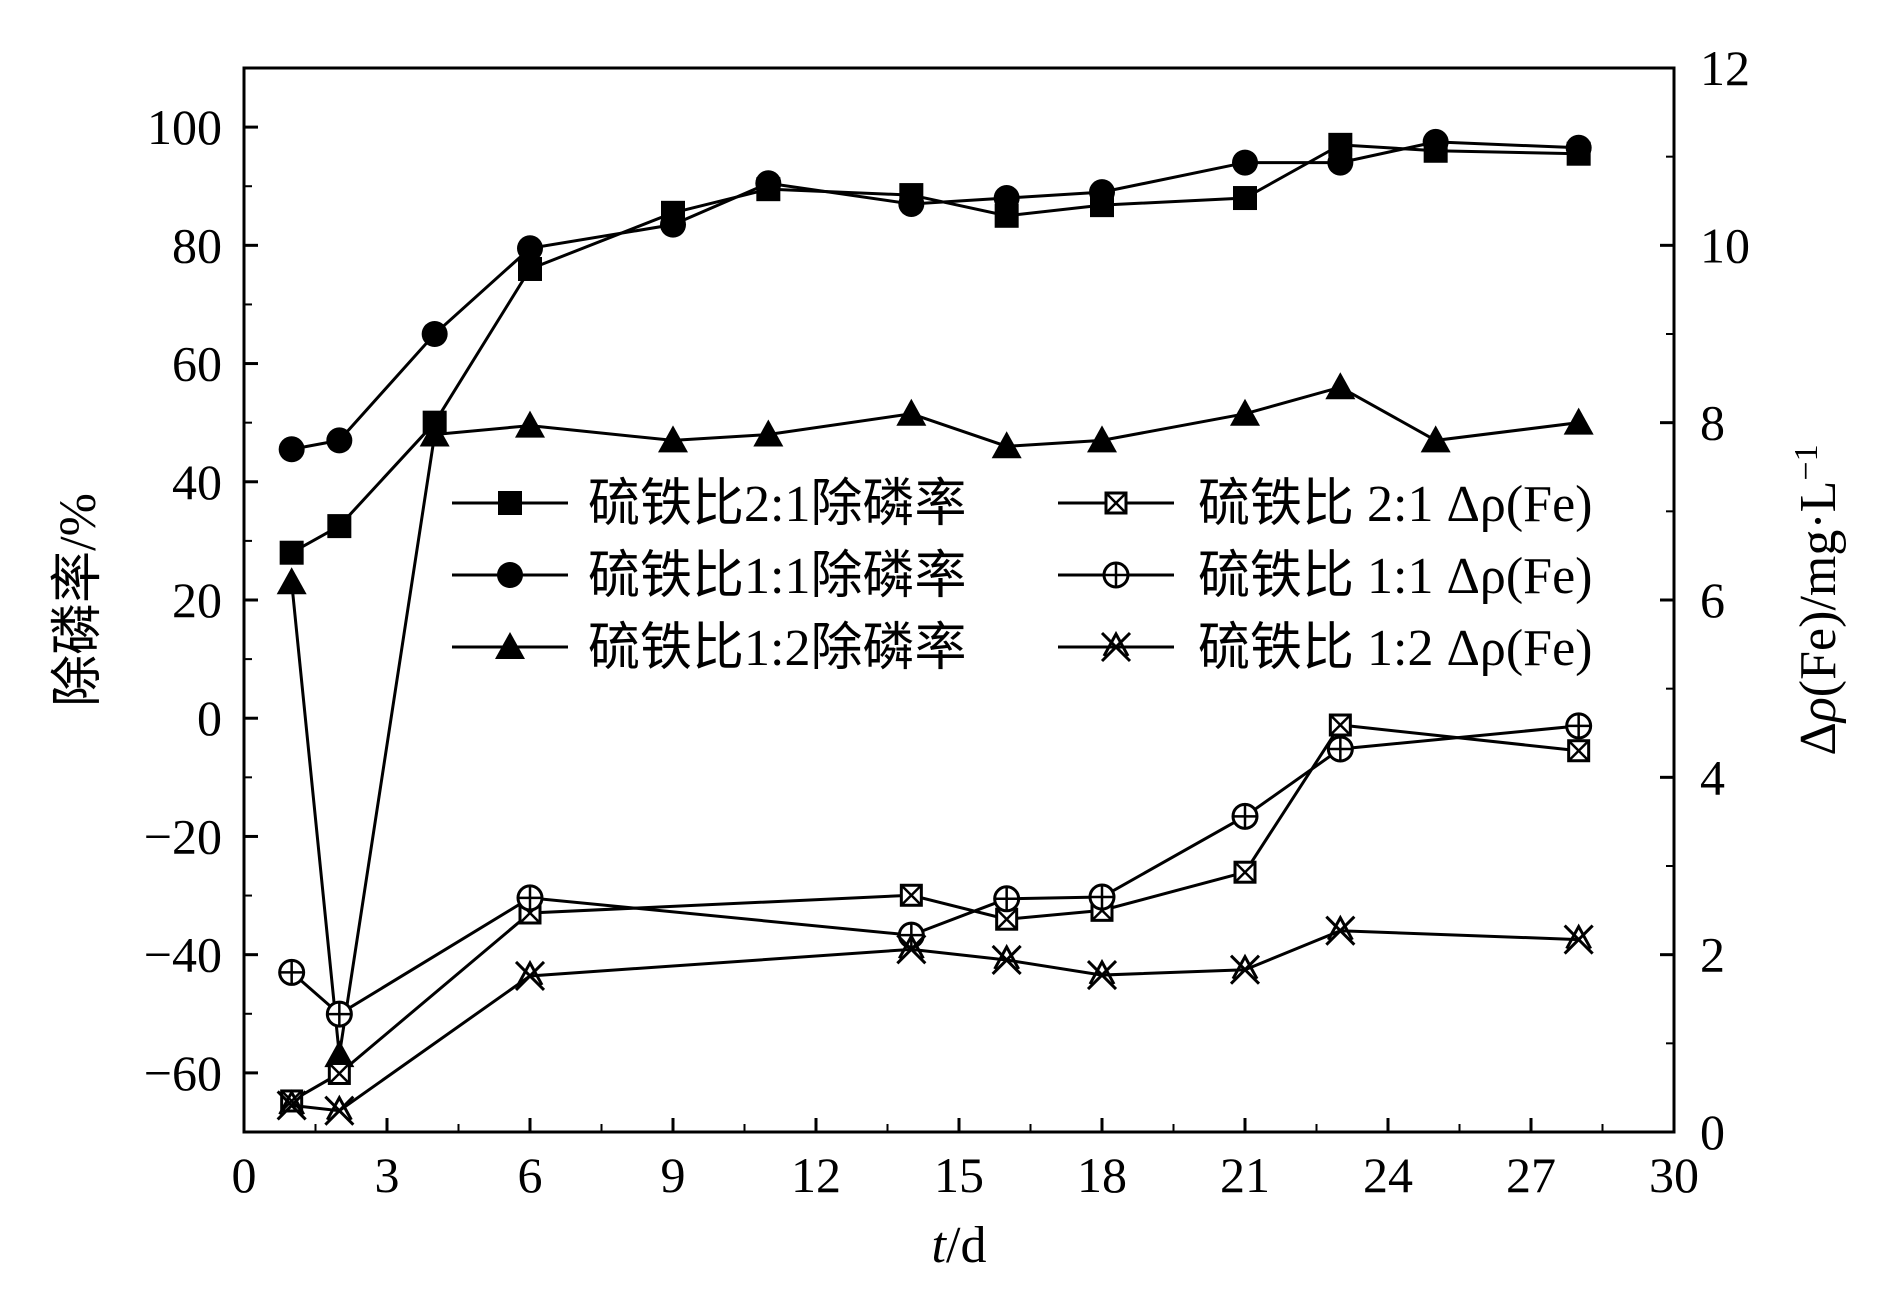 The width and height of the screenshot is (1890, 1299). I want to click on y-left-tick-label: −60, so click(183, 1073).